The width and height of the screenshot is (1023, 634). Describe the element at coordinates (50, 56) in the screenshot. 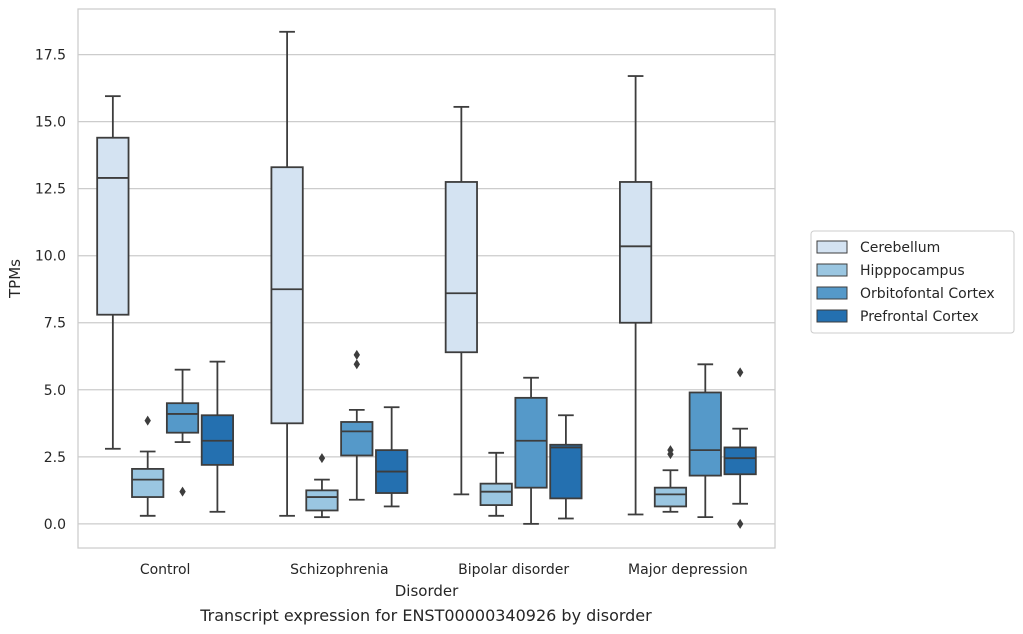

I see `y-tick-label: 17.5` at that location.